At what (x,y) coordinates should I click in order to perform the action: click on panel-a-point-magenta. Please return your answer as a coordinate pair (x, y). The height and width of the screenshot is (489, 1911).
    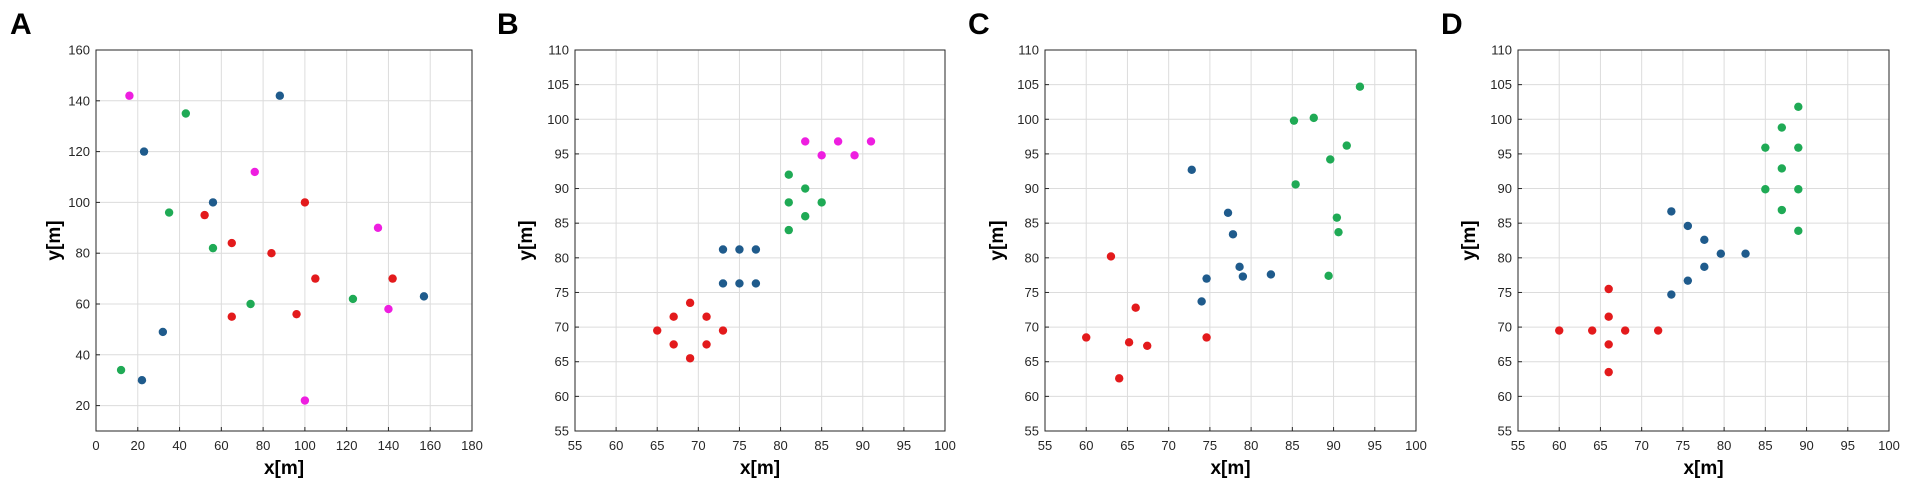
    Looking at the image, I should click on (378, 227).